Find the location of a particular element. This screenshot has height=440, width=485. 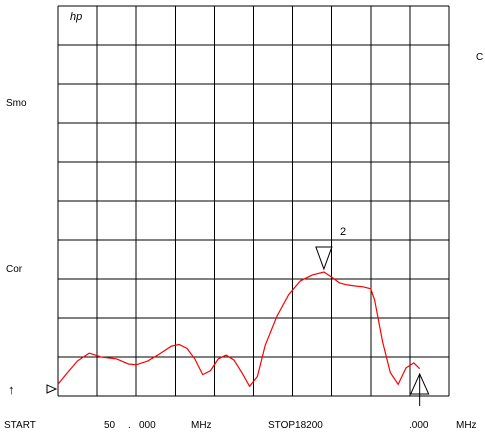

stop-label: STOP18200 is located at coordinates (295, 425).